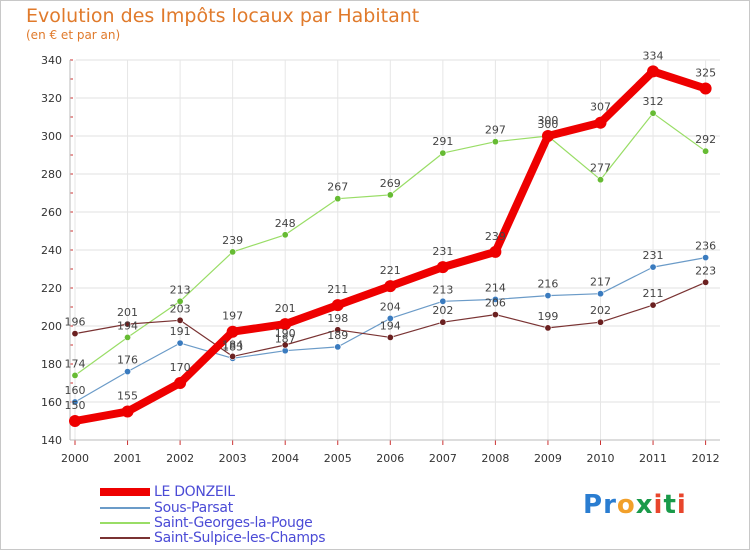 The image size is (750, 550). Describe the element at coordinates (180, 367) in the screenshot. I see `data-label: 170` at that location.